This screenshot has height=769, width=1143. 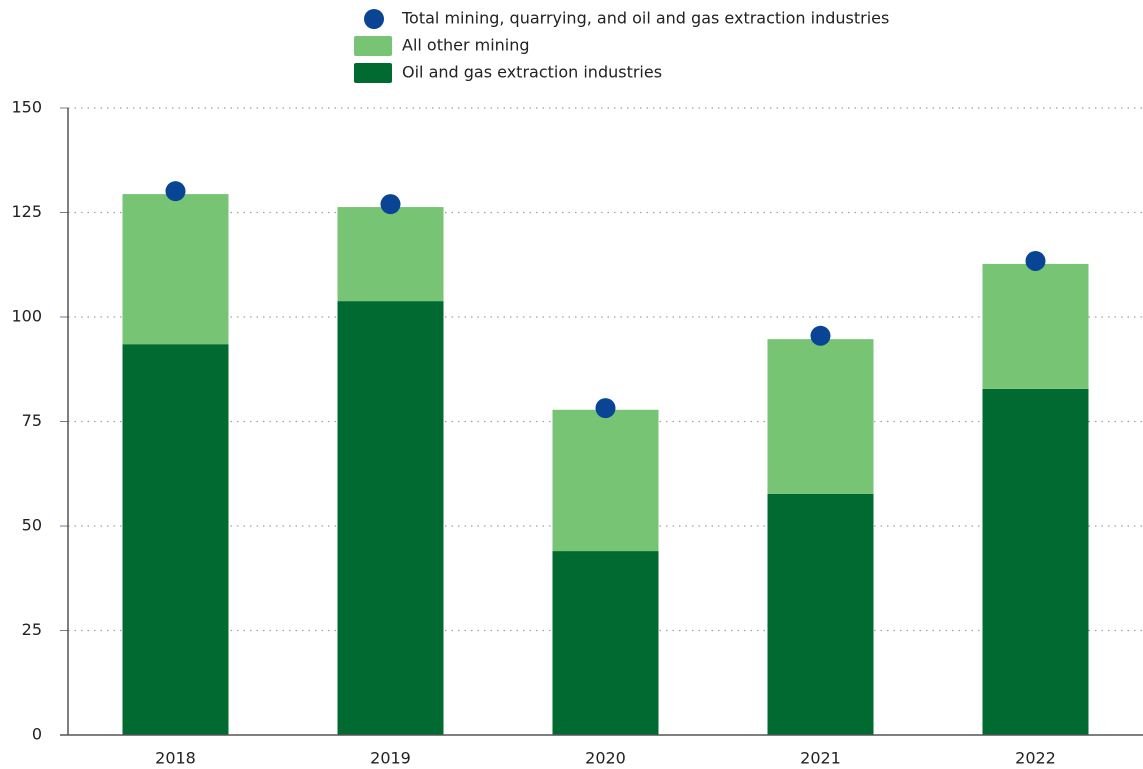 What do you see at coordinates (37, 734) in the screenshot?
I see `y-tick-label: 0` at bounding box center [37, 734].